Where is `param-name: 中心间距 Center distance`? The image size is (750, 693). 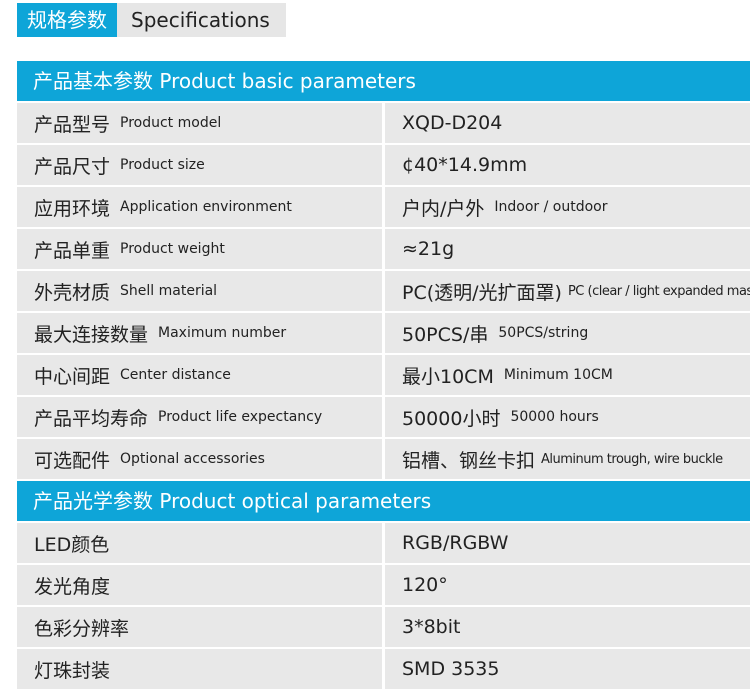
param-name: 中心间距 Center distance is located at coordinates (199, 375).